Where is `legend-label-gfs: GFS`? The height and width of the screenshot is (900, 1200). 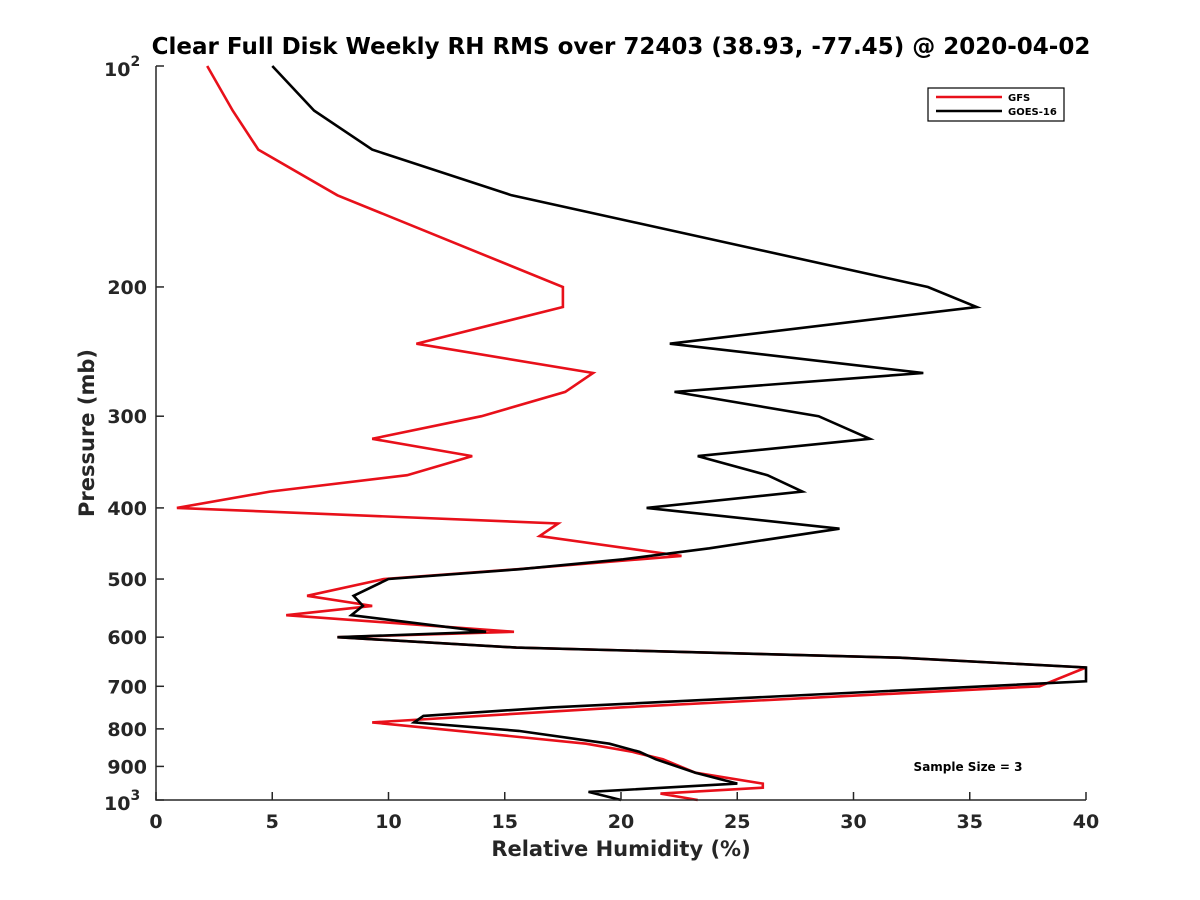 legend-label-gfs: GFS is located at coordinates (1019, 98).